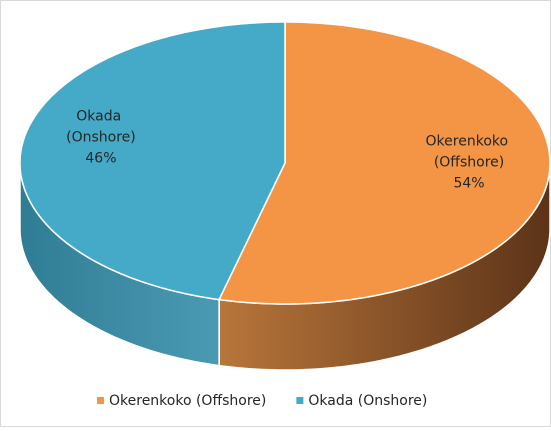  I want to click on data-label-value: 46%, so click(100, 159).